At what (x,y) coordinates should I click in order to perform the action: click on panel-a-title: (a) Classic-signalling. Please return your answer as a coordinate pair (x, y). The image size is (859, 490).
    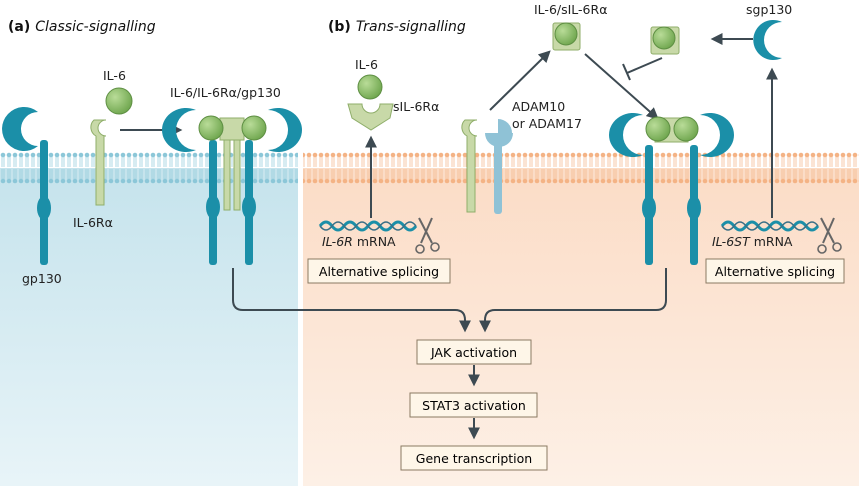
    Looking at the image, I should click on (82, 27).